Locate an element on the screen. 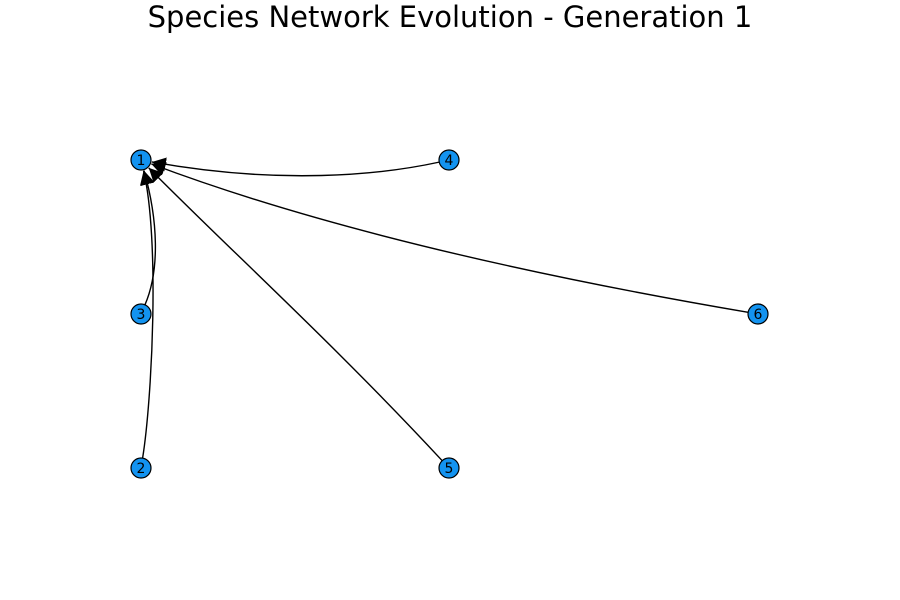 The image size is (900, 600). node-6: 6 is located at coordinates (758, 314).